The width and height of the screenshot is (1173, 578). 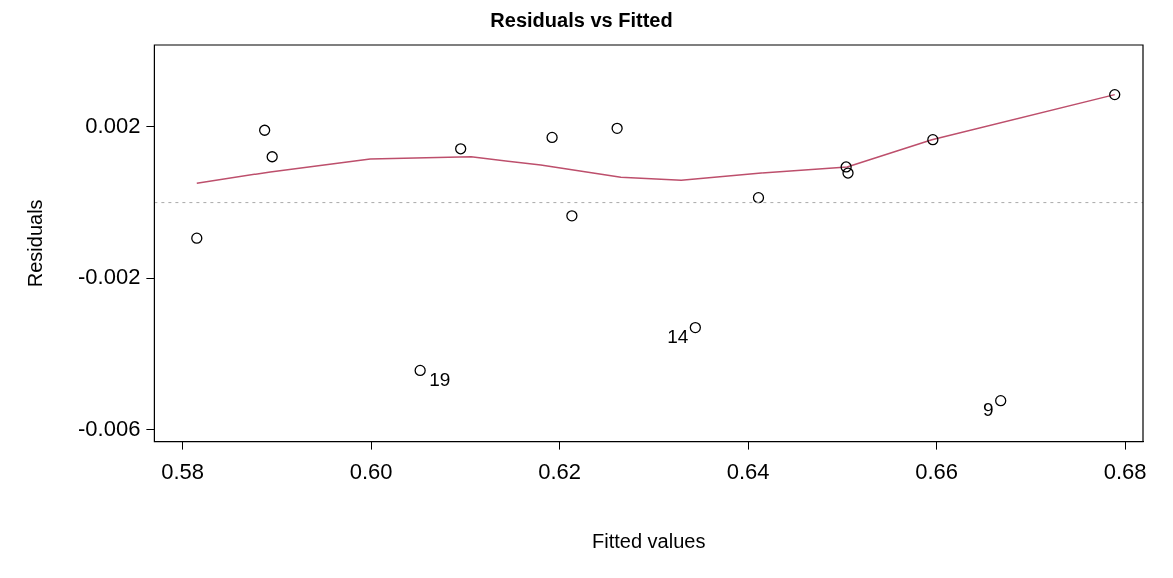 I want to click on y-tick-label: 0.002, so click(x=113, y=125).